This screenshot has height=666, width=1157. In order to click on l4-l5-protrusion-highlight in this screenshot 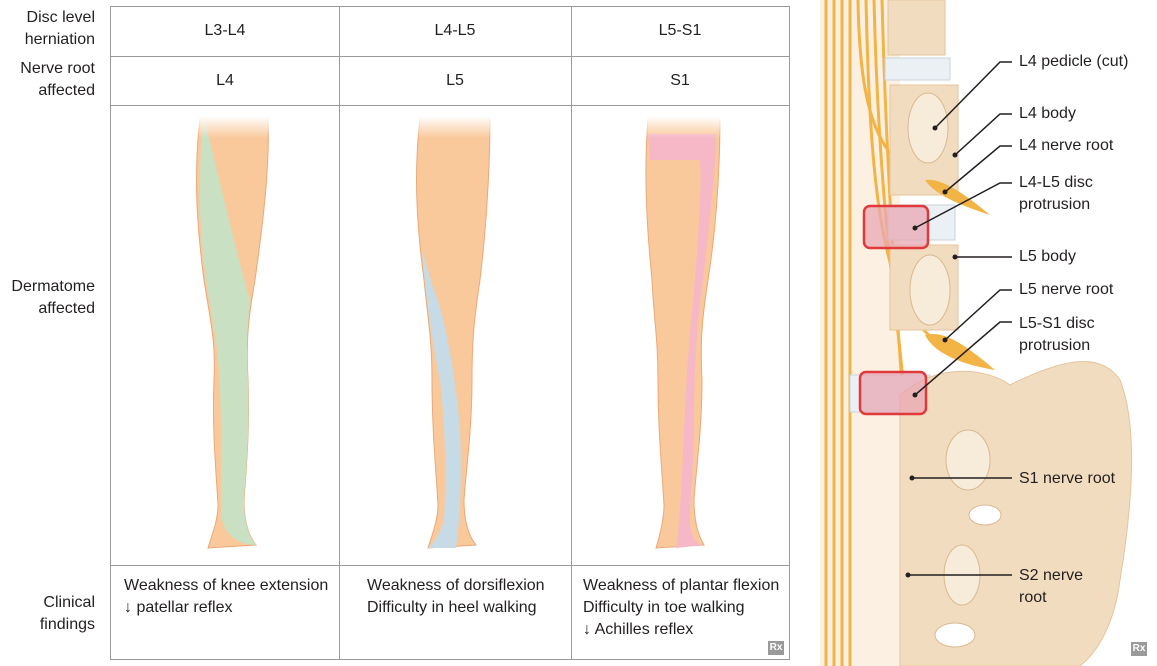, I will do `click(896, 227)`.